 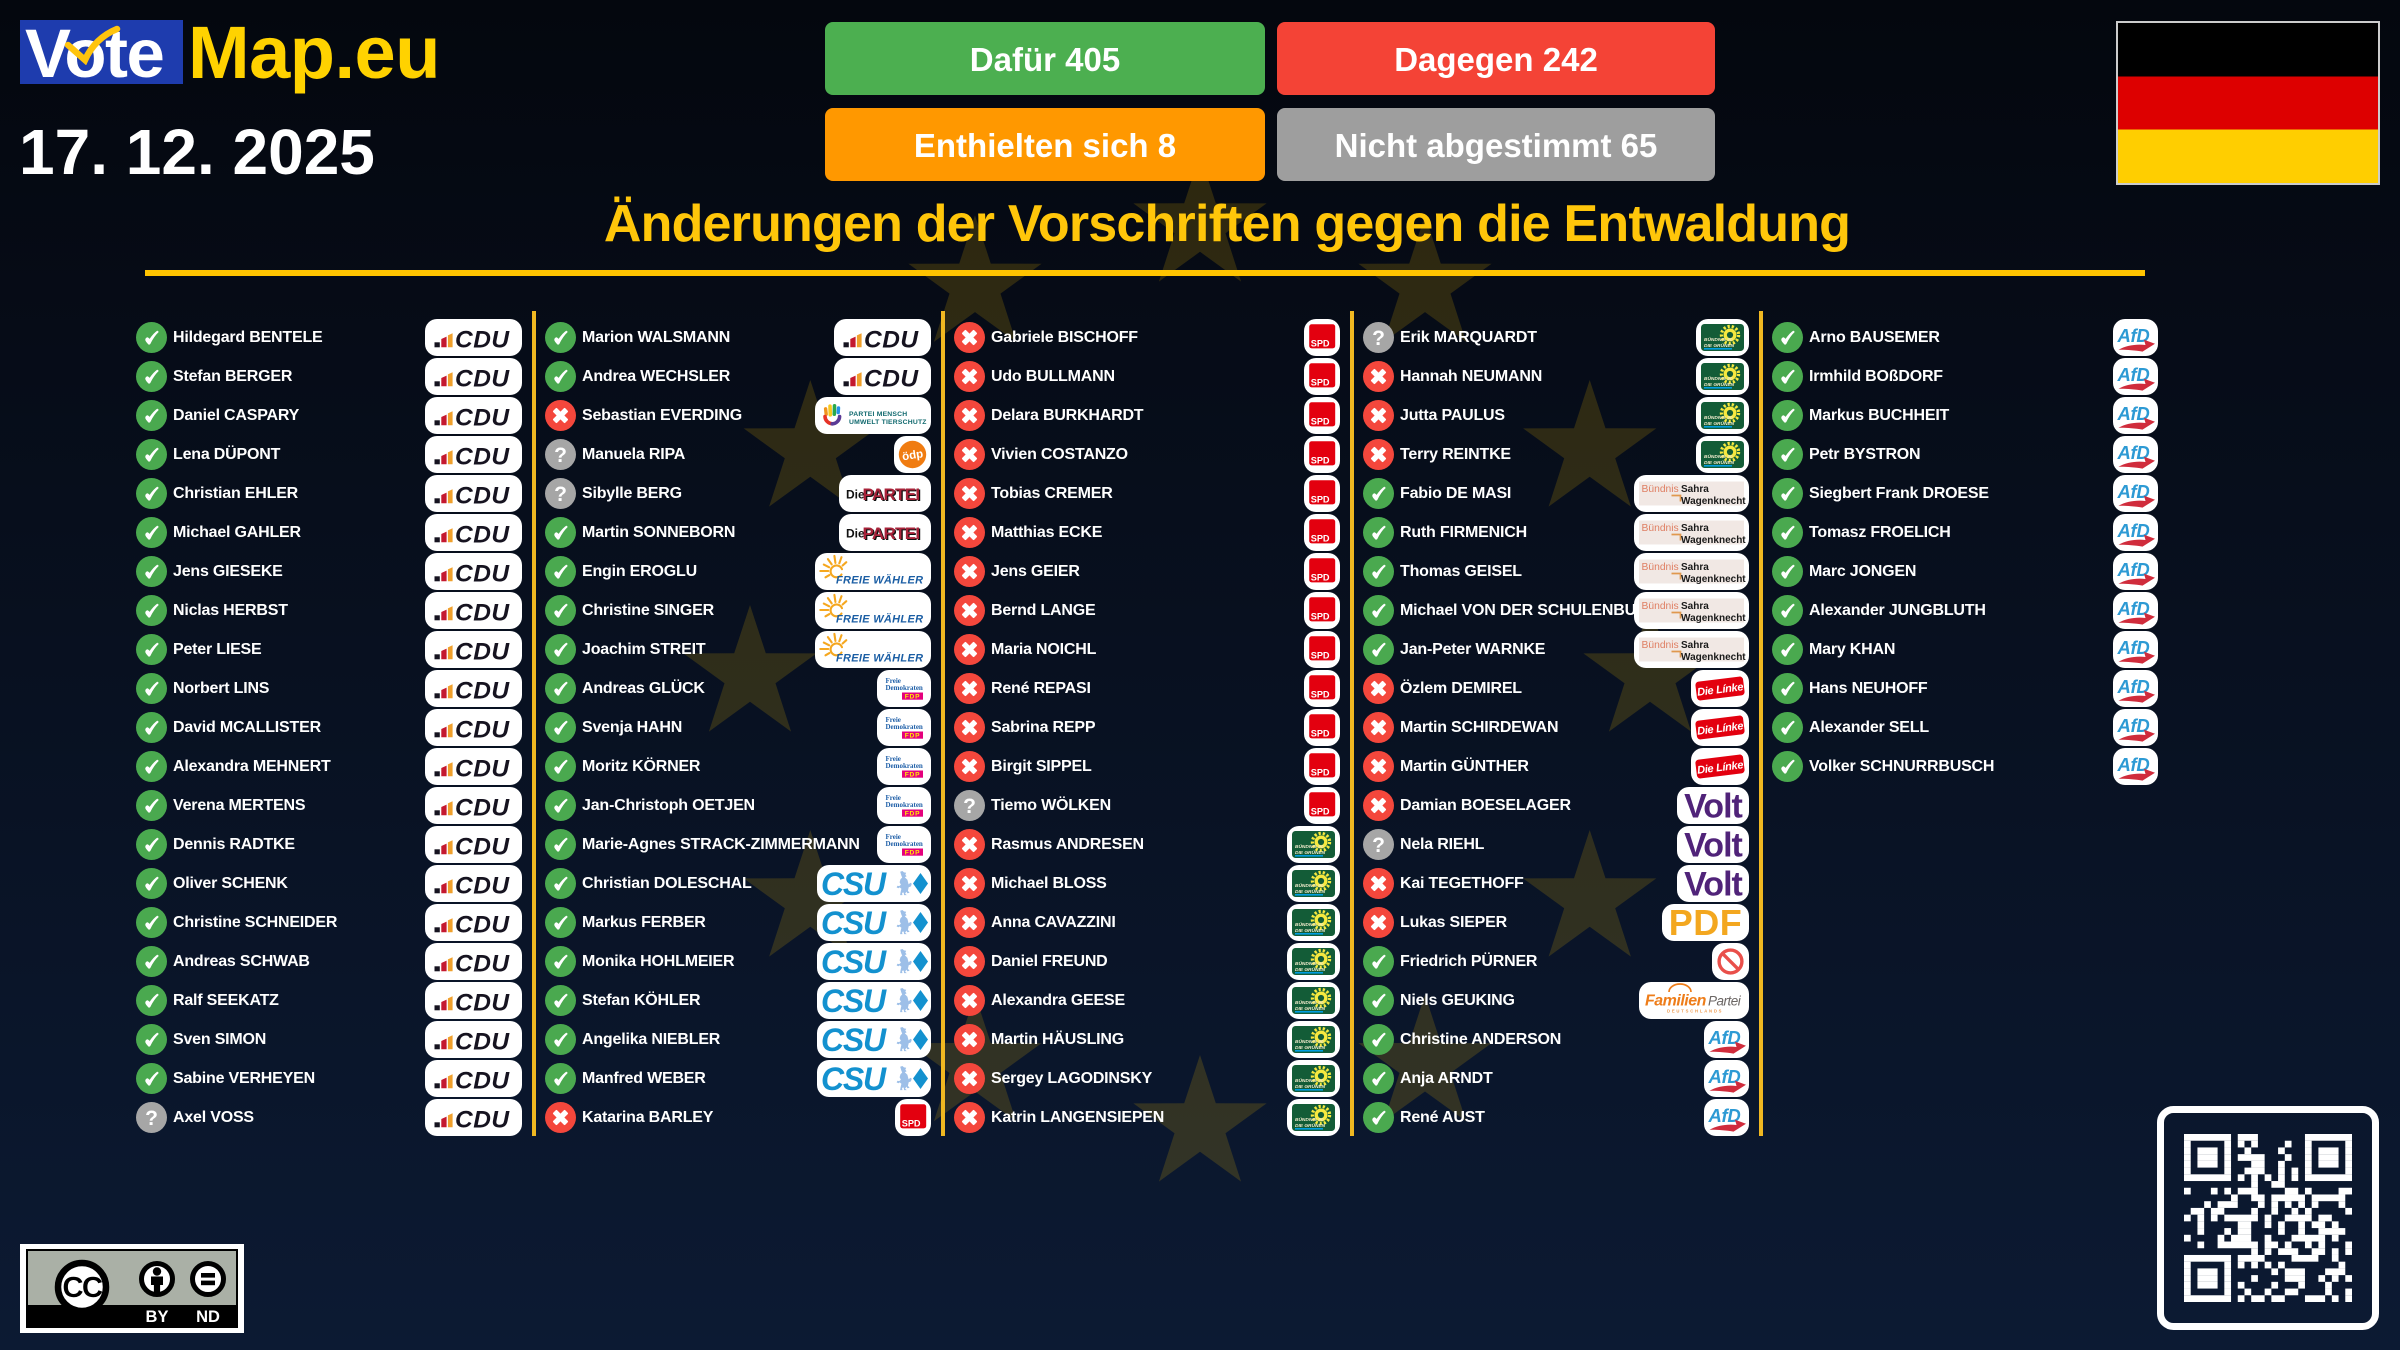 I want to click on svg-text: ND, so click(x=208, y=1317).